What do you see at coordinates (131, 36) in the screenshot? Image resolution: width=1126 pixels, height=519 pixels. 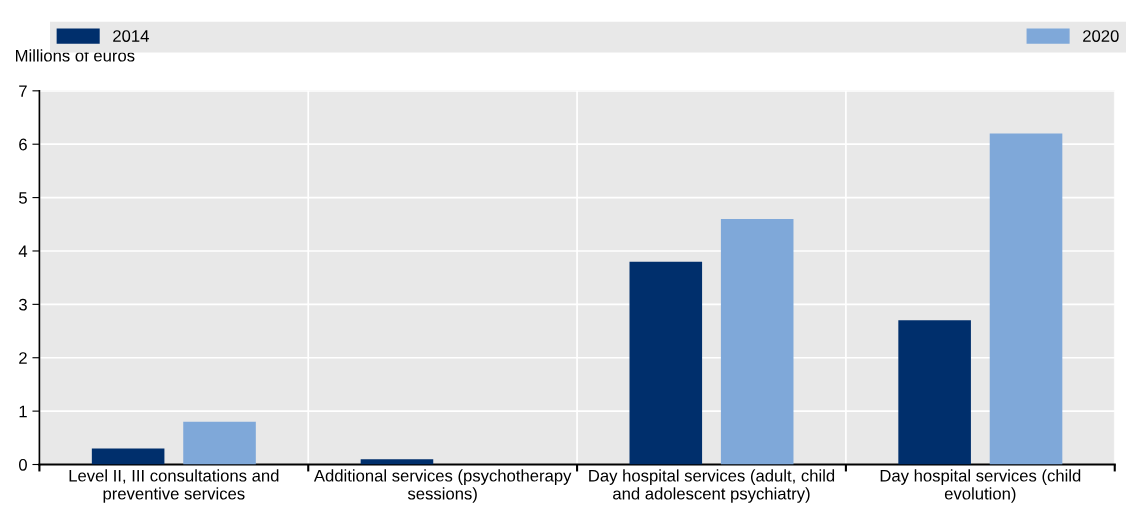 I see `legend-label: 2014` at bounding box center [131, 36].